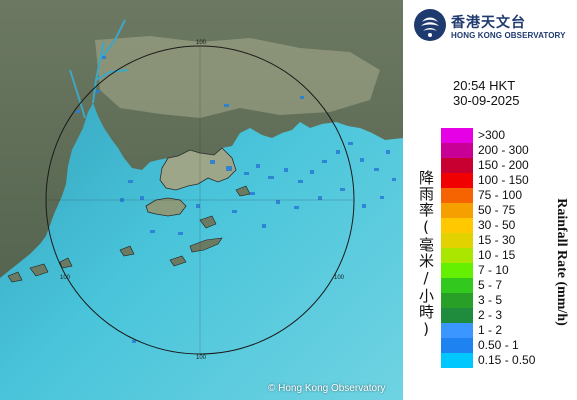  I want to click on legend-row: 150 - 200, so click(506, 165).